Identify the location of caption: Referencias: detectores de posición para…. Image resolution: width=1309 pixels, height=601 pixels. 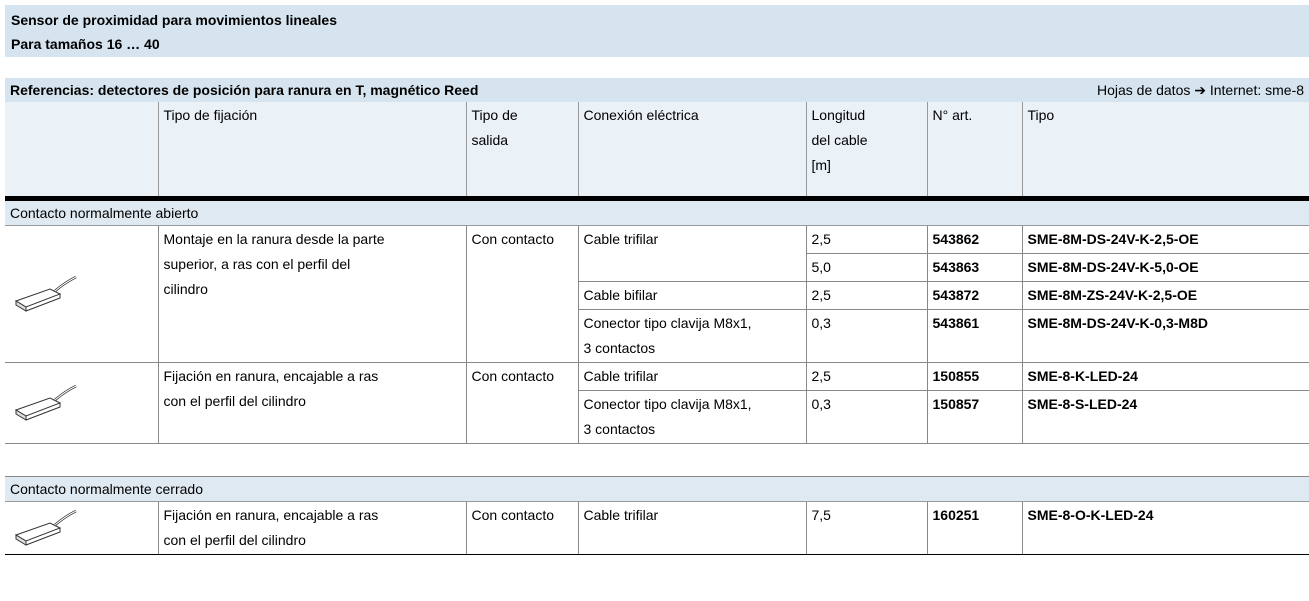
(405, 90).